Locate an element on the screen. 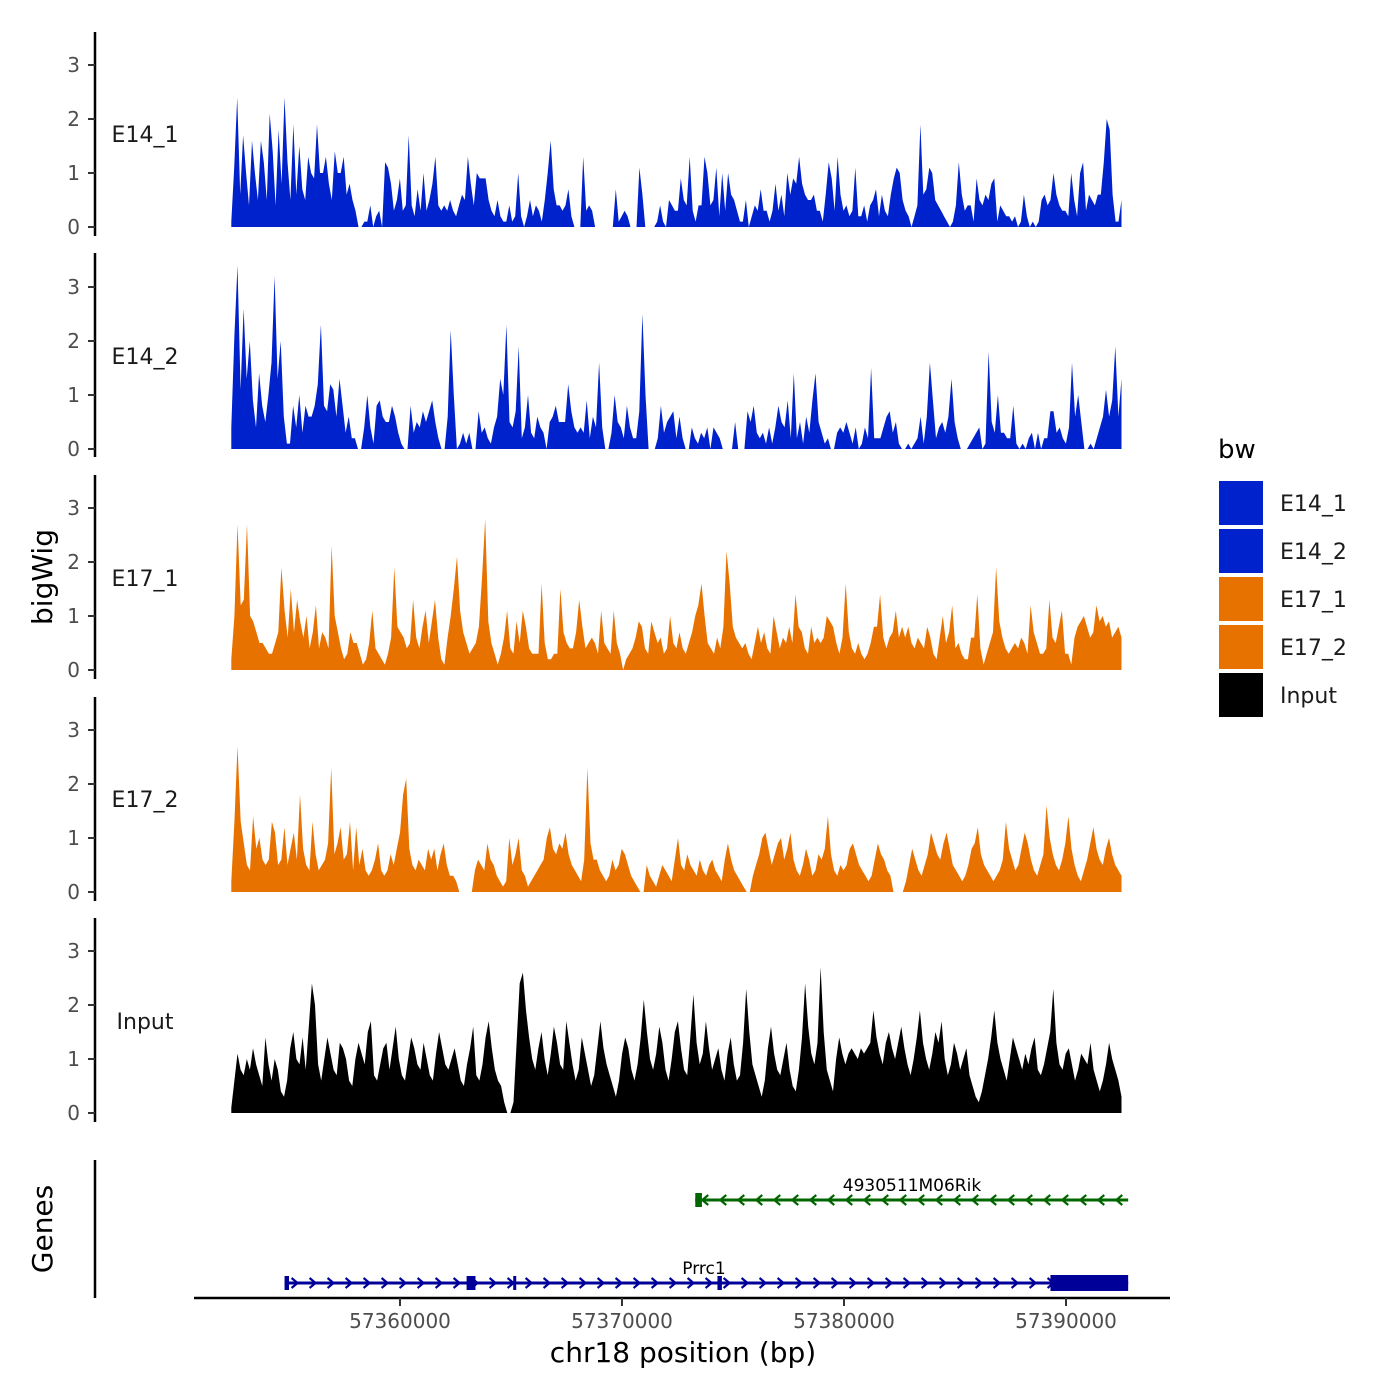 The height and width of the screenshot is (1400, 1400). track-label: Input is located at coordinates (145, 1022).